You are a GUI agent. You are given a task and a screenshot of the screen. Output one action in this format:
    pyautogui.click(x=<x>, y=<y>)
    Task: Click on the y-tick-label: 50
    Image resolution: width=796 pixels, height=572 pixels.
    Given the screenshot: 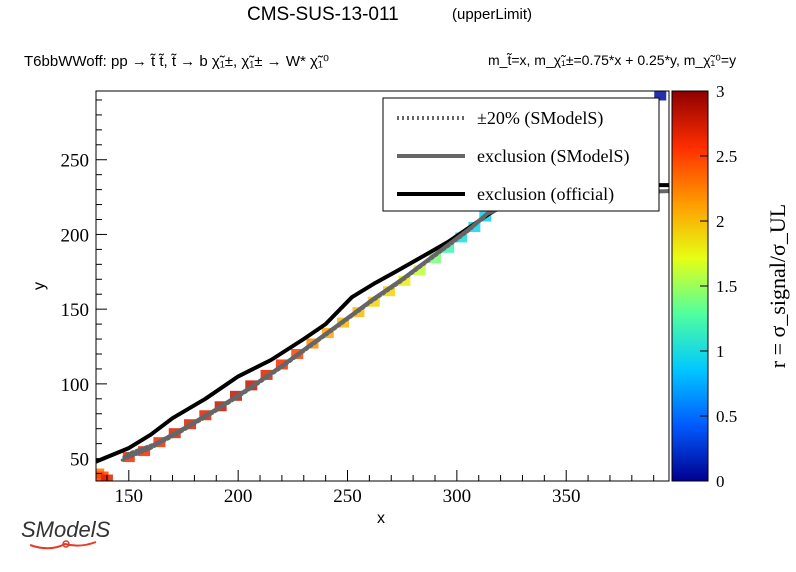 What is the action you would take?
    pyautogui.click(x=79, y=460)
    